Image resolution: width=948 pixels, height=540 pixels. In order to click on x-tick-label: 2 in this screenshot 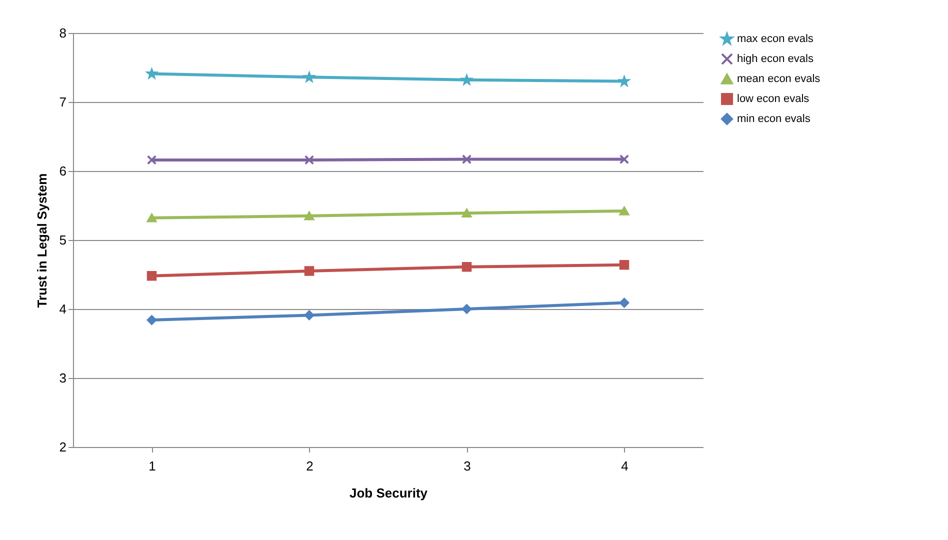, I will do `click(310, 466)`.